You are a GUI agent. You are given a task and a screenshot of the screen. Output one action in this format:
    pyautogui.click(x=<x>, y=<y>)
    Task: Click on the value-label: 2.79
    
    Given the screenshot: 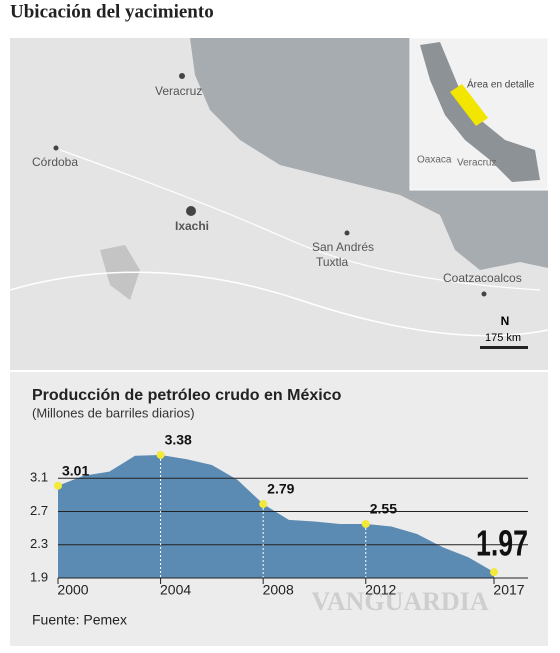 What is the action you would take?
    pyautogui.click(x=280, y=489)
    